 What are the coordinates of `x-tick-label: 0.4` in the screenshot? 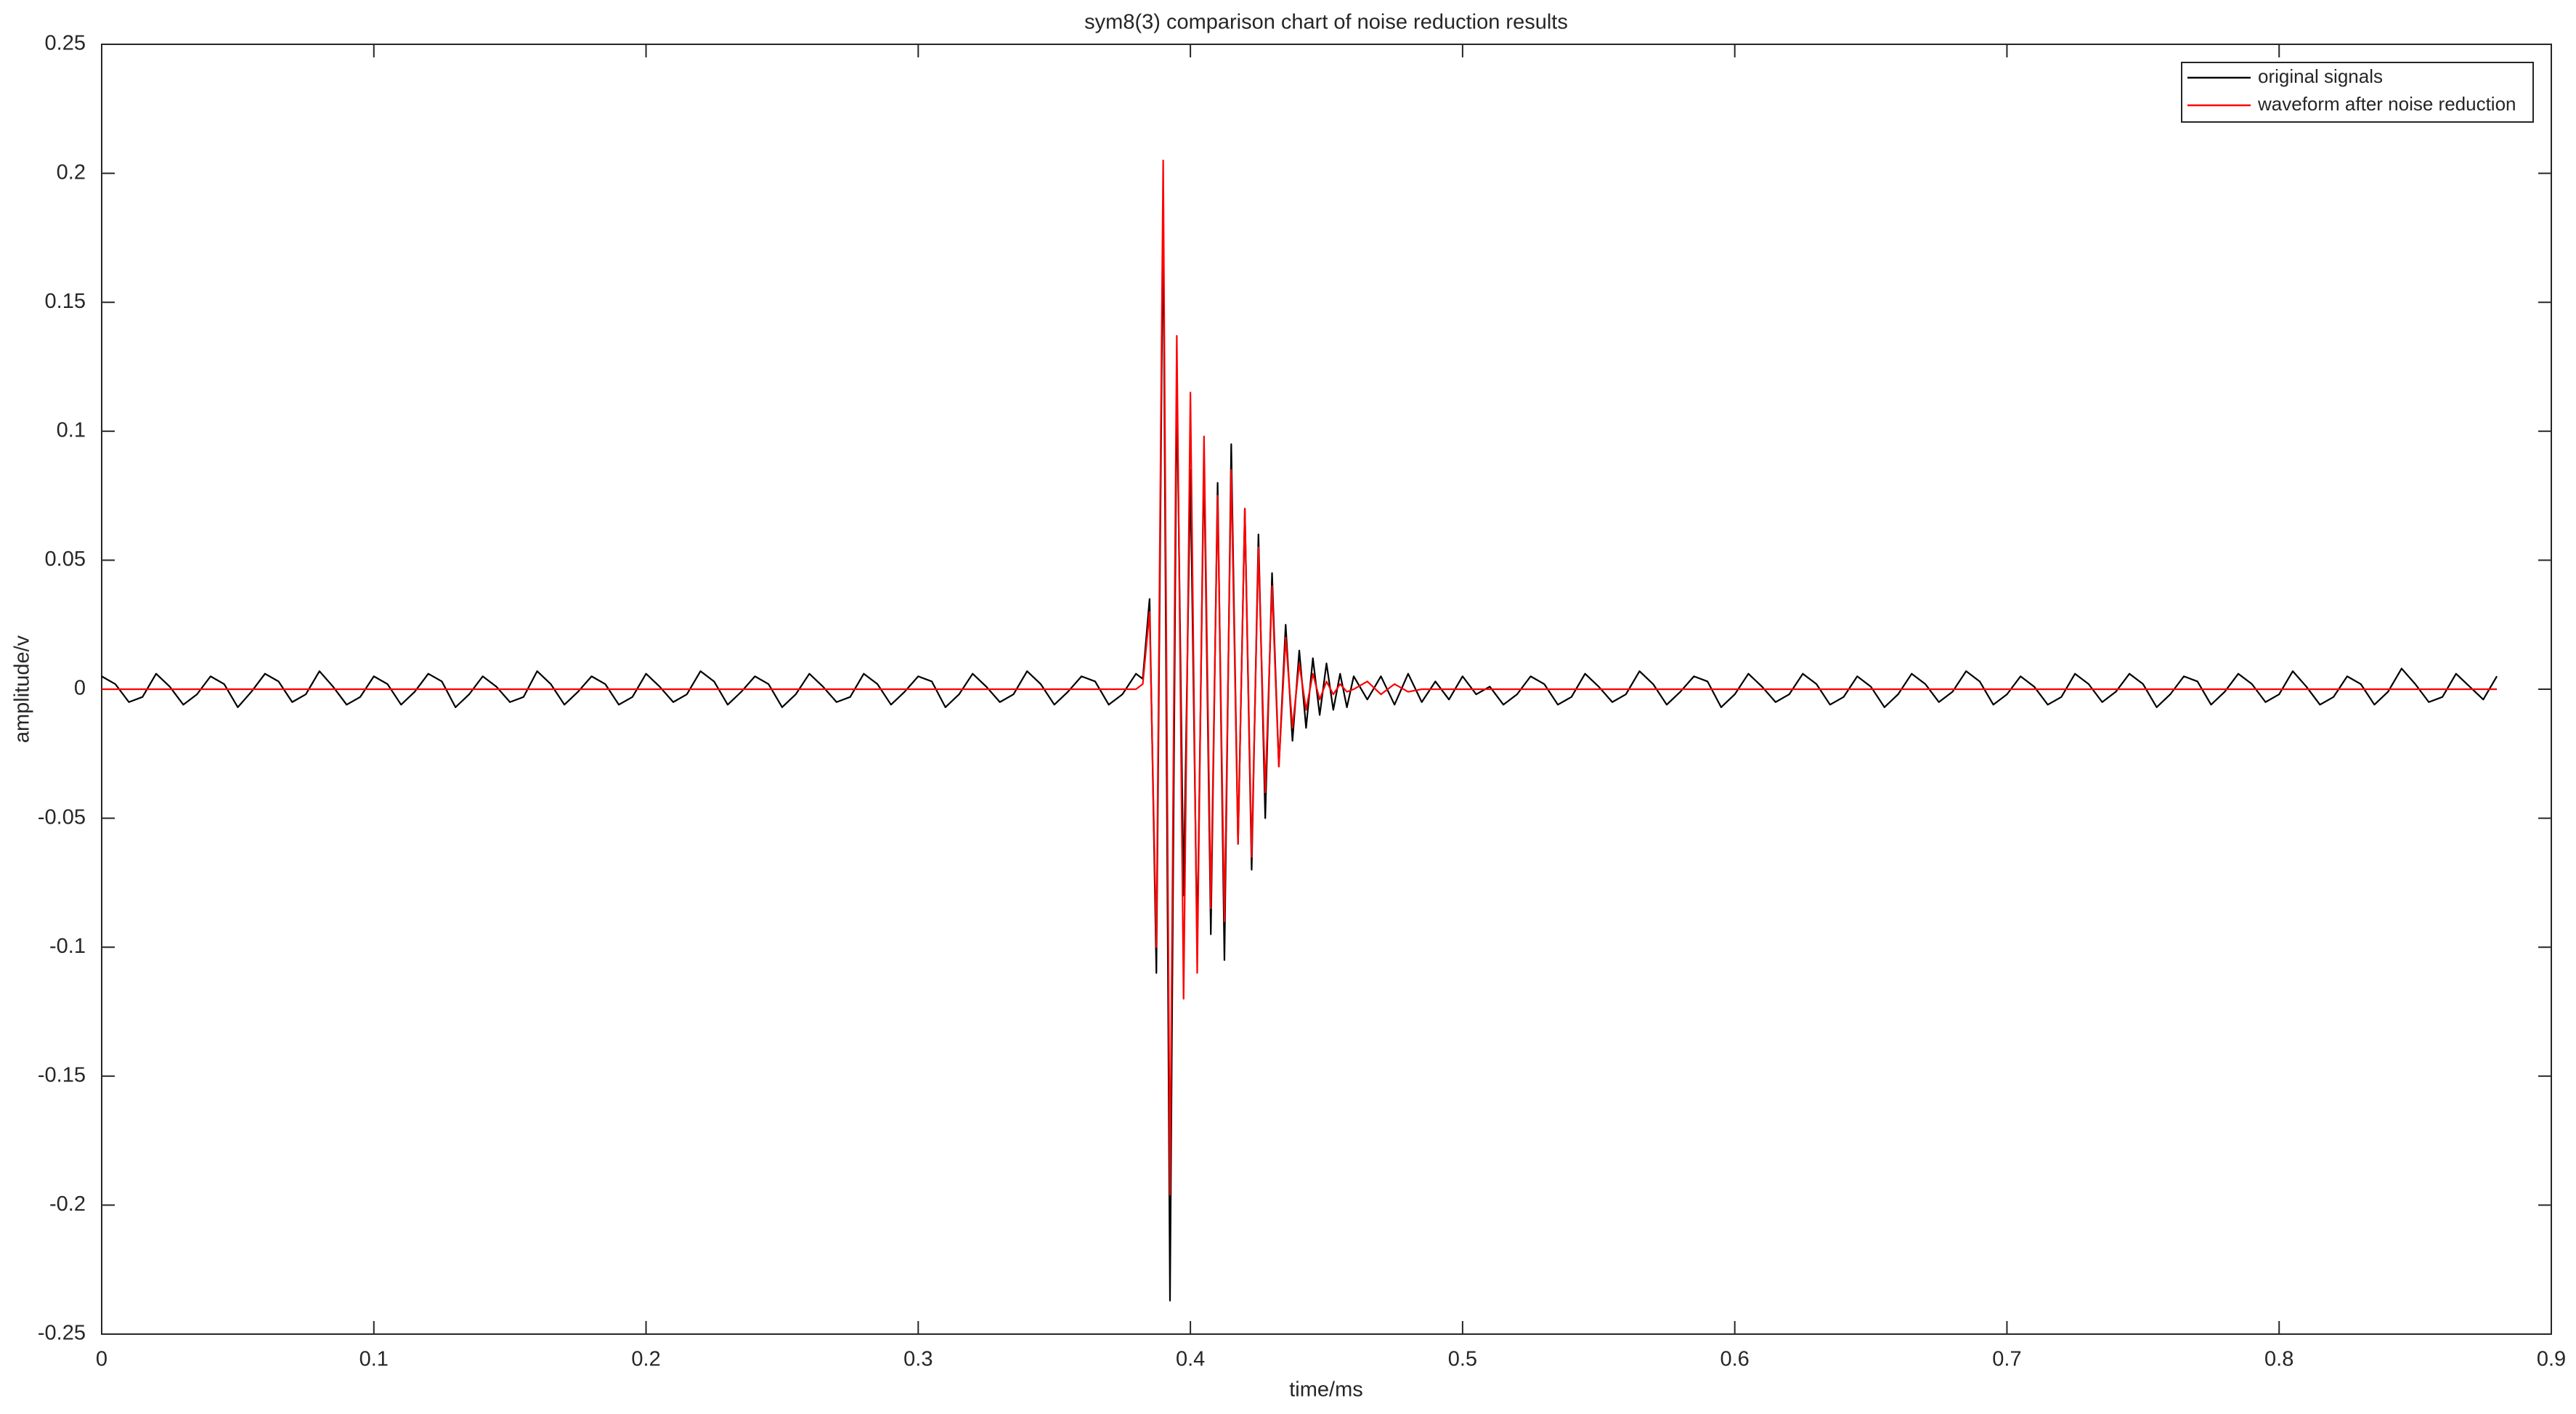 It's located at (1191, 1359).